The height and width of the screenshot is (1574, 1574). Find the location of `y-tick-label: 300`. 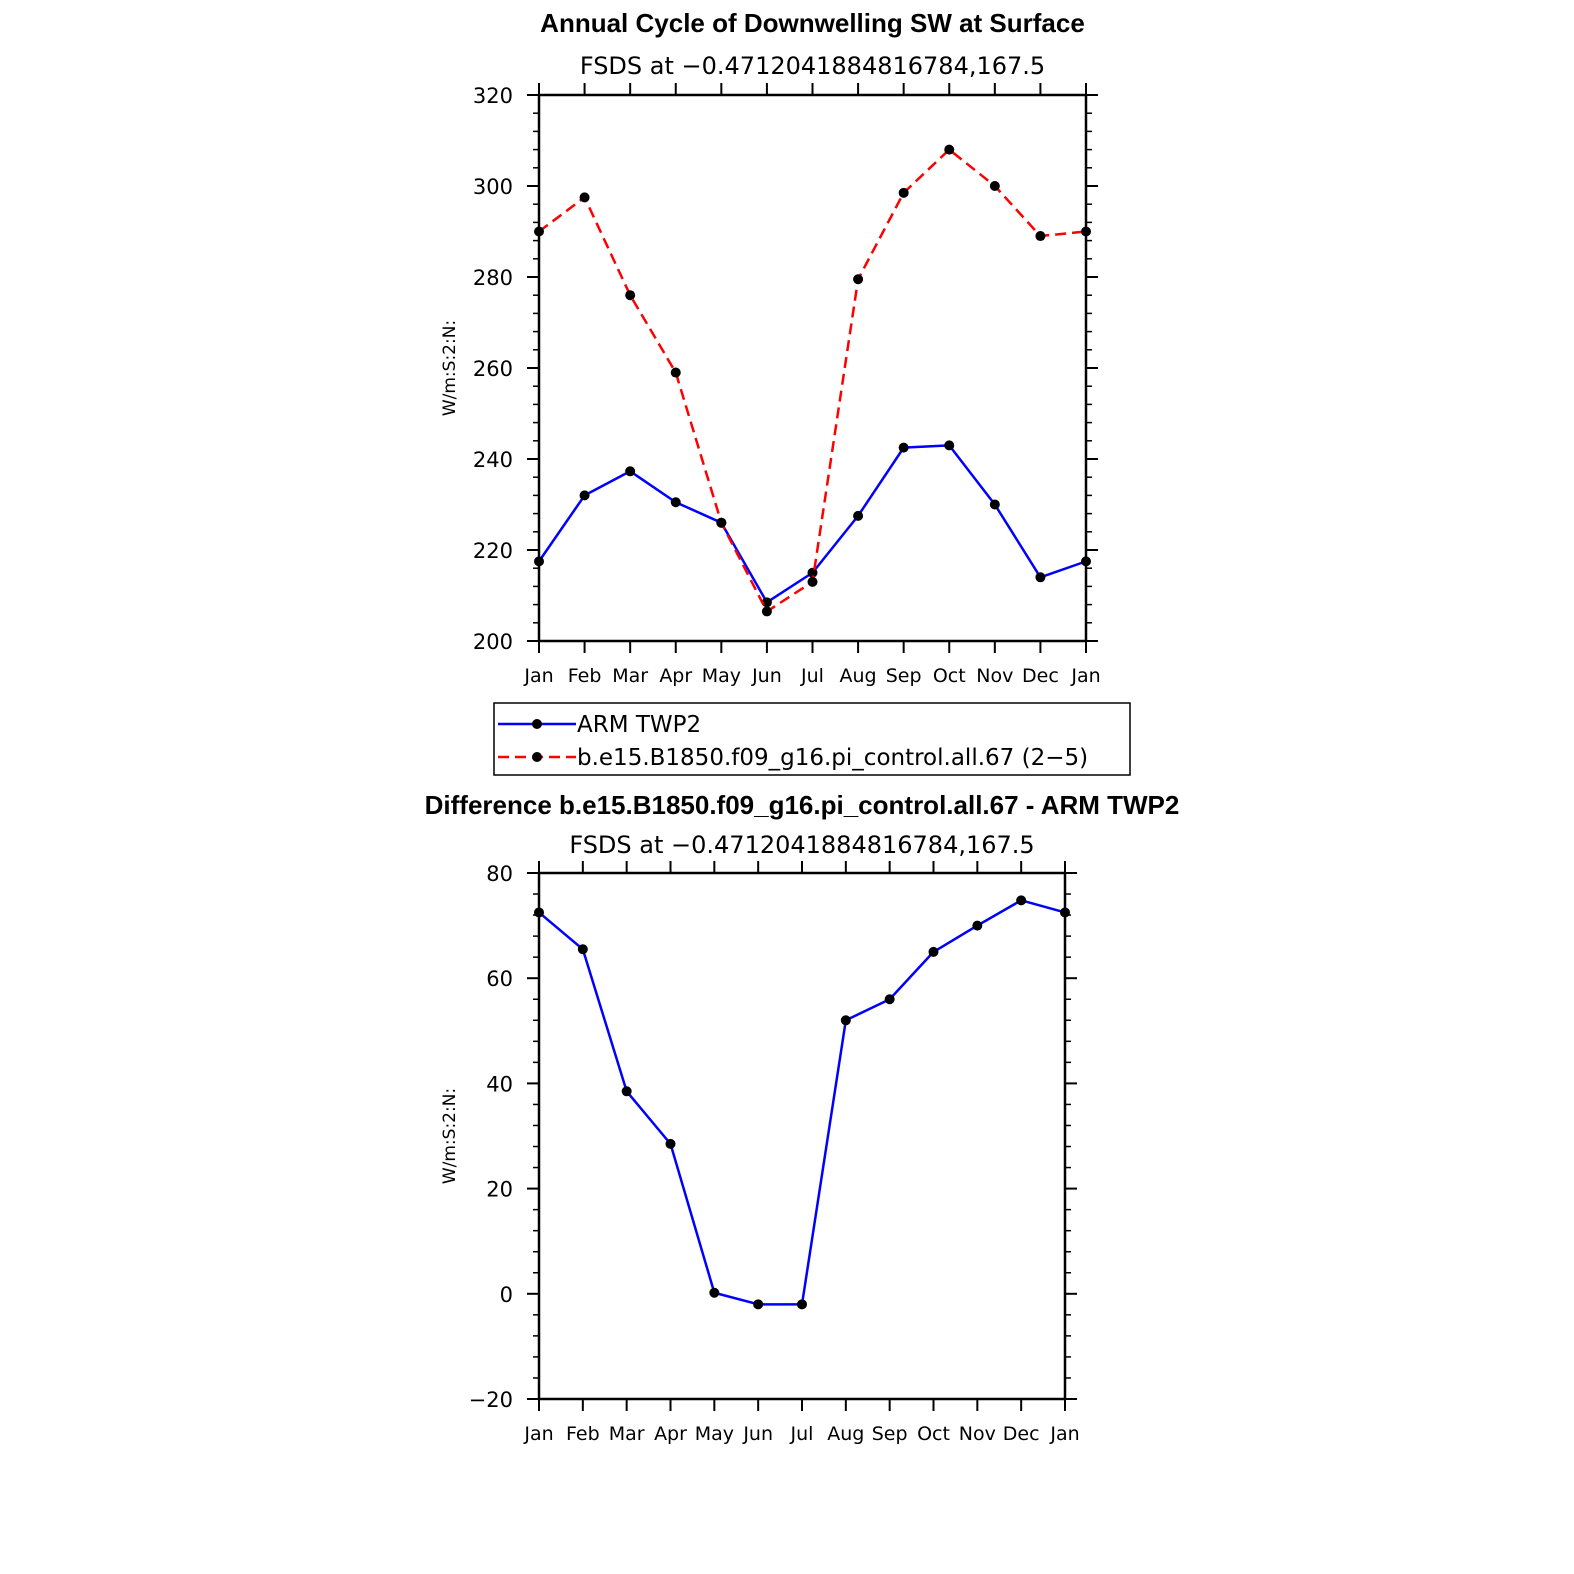

y-tick-label: 300 is located at coordinates (493, 187).